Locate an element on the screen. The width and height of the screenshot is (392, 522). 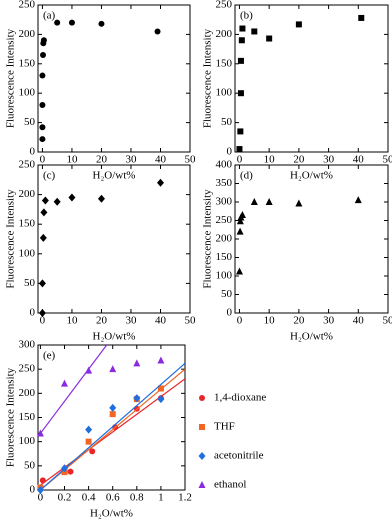
y-tick-label: 400 is located at coordinates (224, 165).